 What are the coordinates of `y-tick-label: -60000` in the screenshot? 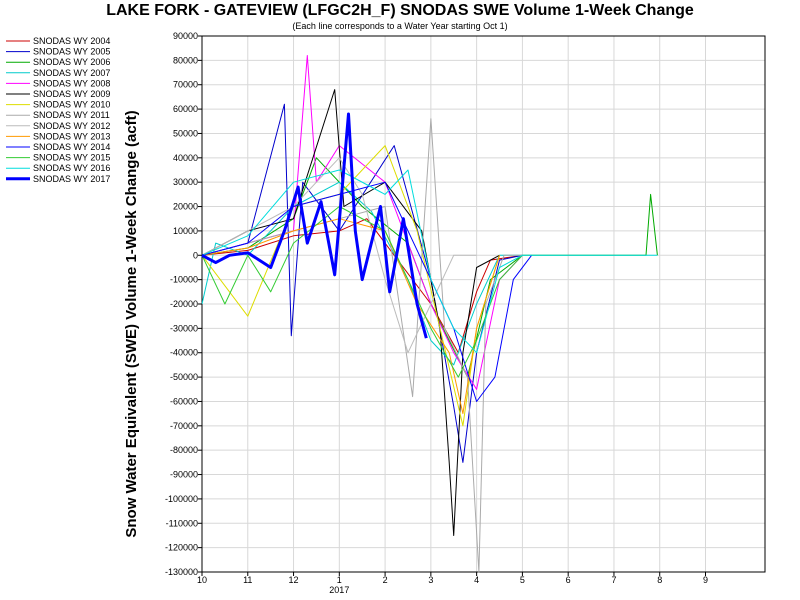 It's located at (184, 401).